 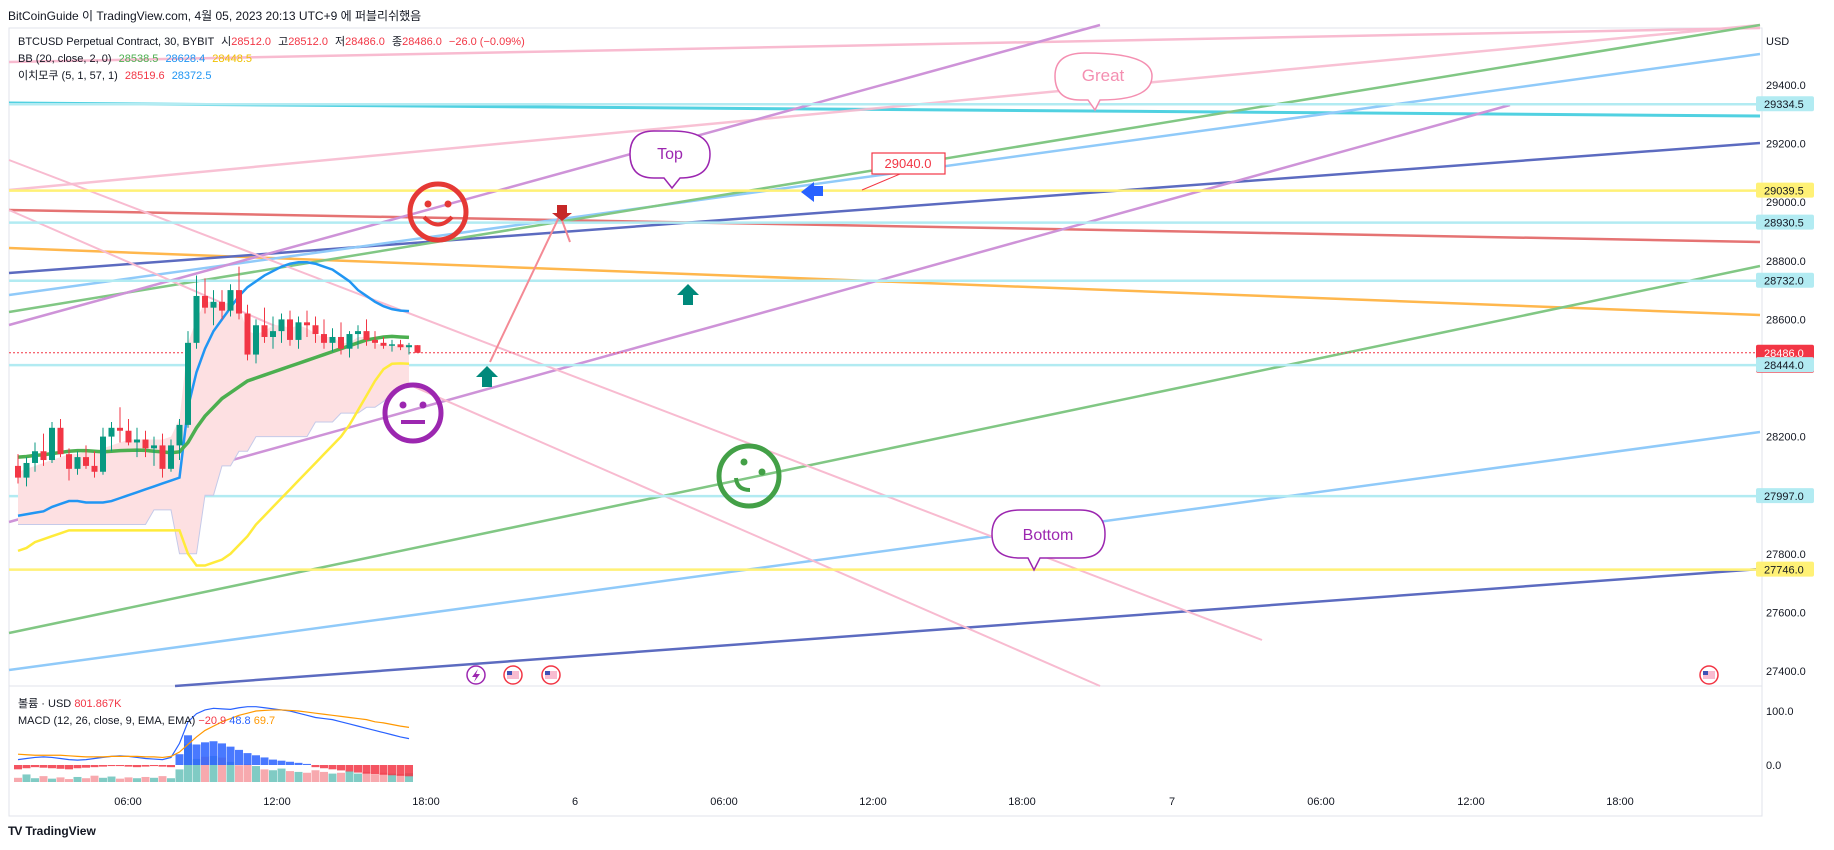 What do you see at coordinates (397, 42) in the screenshot?
I see `close-label: 종` at bounding box center [397, 42].